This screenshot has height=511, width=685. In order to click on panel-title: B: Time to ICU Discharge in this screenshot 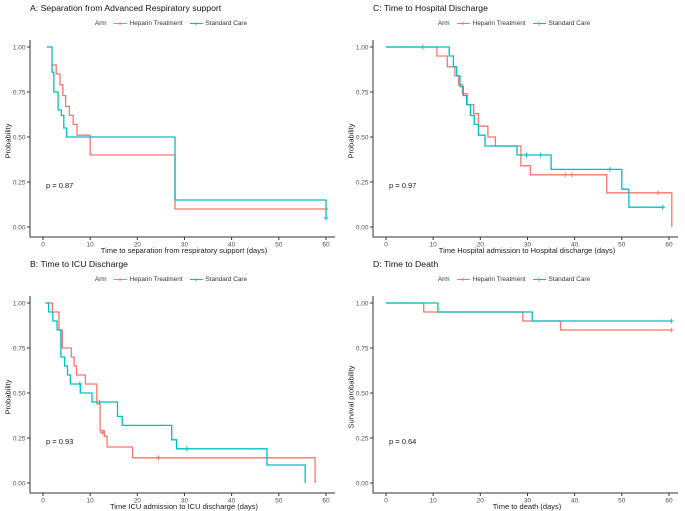, I will do `click(79, 264)`.